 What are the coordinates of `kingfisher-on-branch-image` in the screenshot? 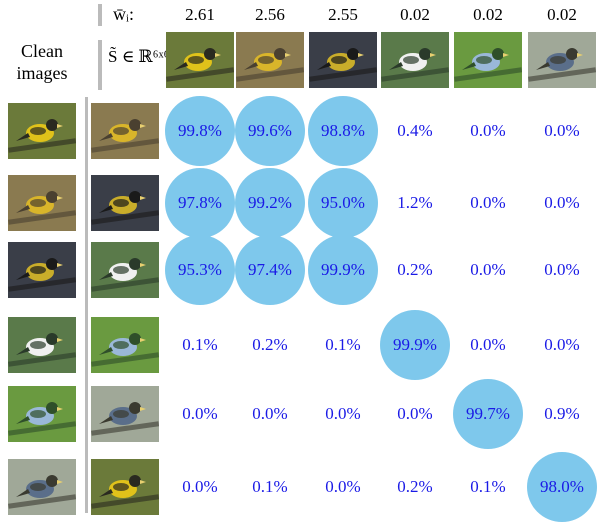 It's located at (562, 60).